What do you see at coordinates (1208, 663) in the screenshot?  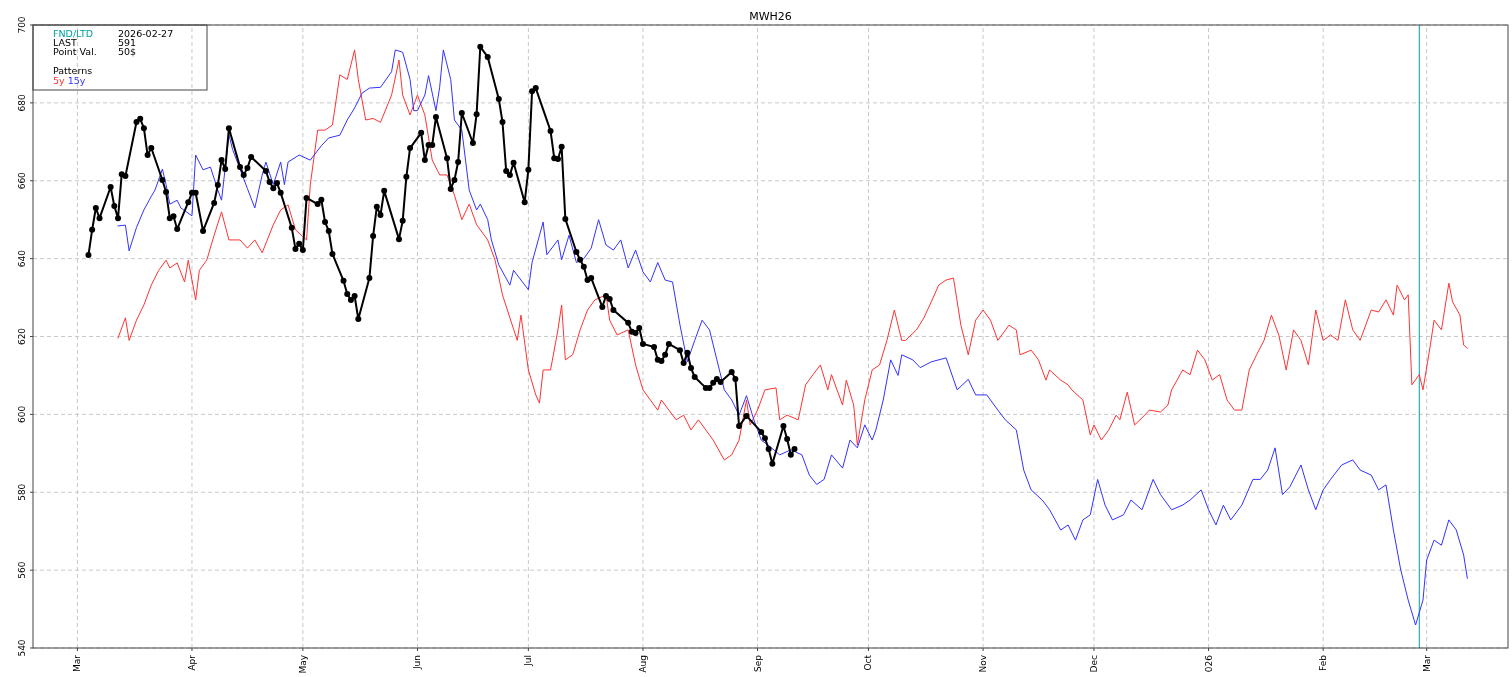 I see `x-tick-label: 026` at bounding box center [1208, 663].